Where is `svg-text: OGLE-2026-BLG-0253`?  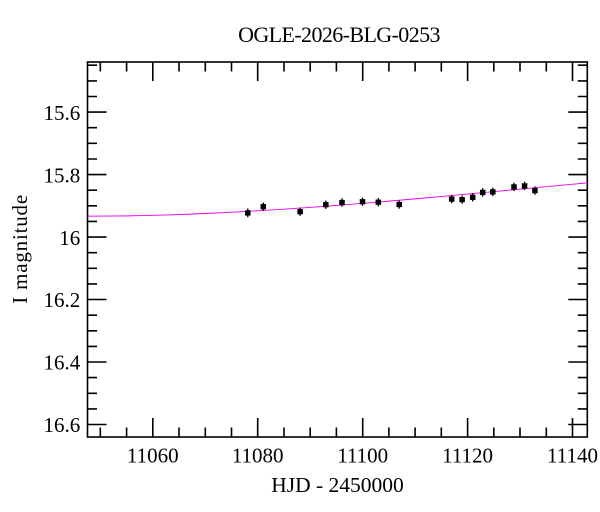 svg-text: OGLE-2026-BLG-0253 is located at coordinates (339, 34).